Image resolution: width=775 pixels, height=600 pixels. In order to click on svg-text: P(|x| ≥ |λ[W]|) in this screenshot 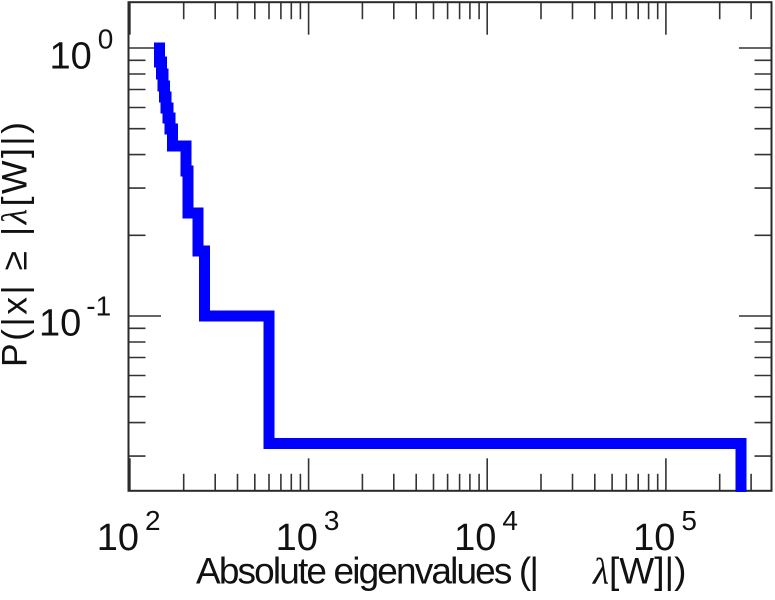, I will do `click(17, 244)`.